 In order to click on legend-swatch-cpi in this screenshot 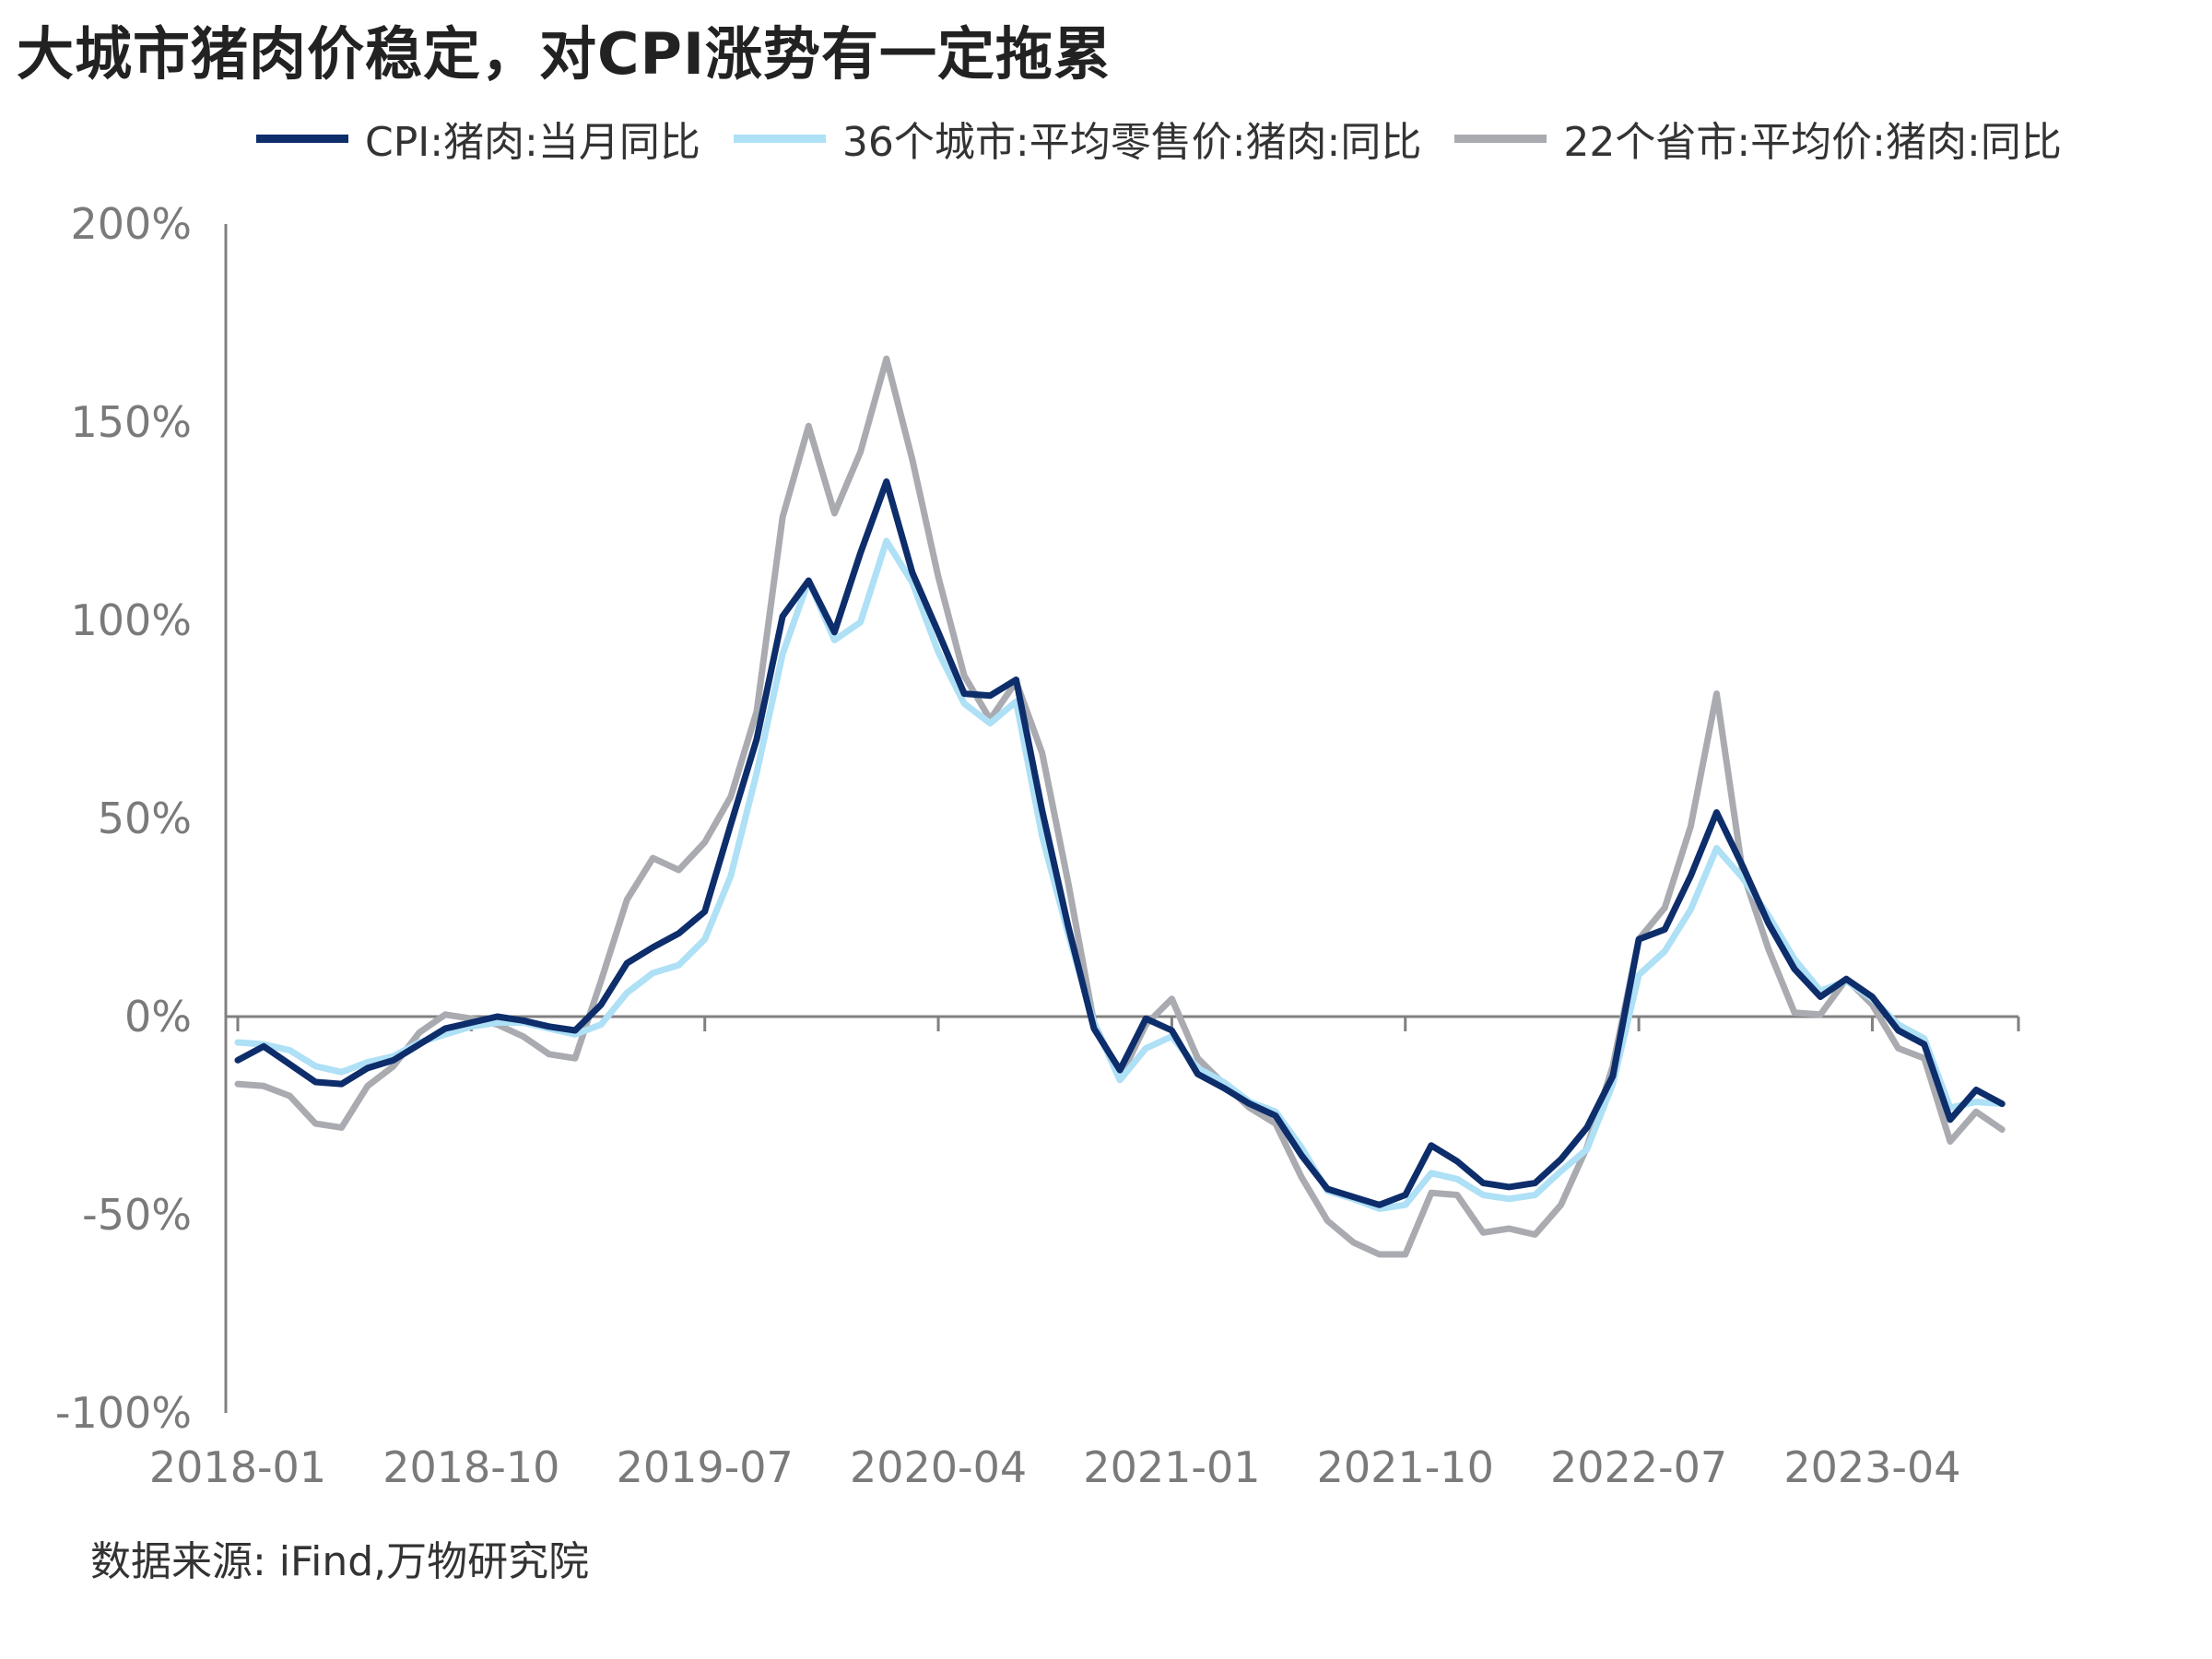, I will do `click(302, 138)`.